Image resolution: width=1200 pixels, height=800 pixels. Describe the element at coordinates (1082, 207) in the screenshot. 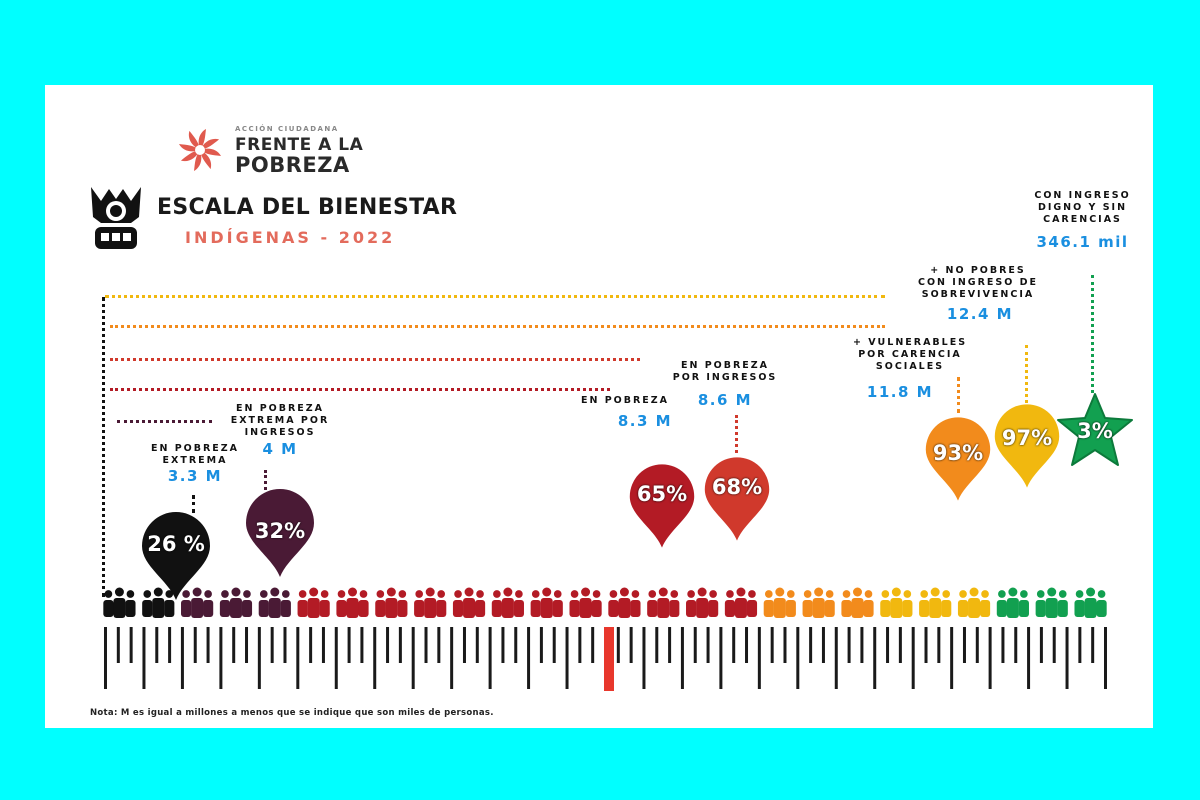

I see `label-dignified-income: CON INGRESO DIGNO Y SIN CARENCIAS` at that location.